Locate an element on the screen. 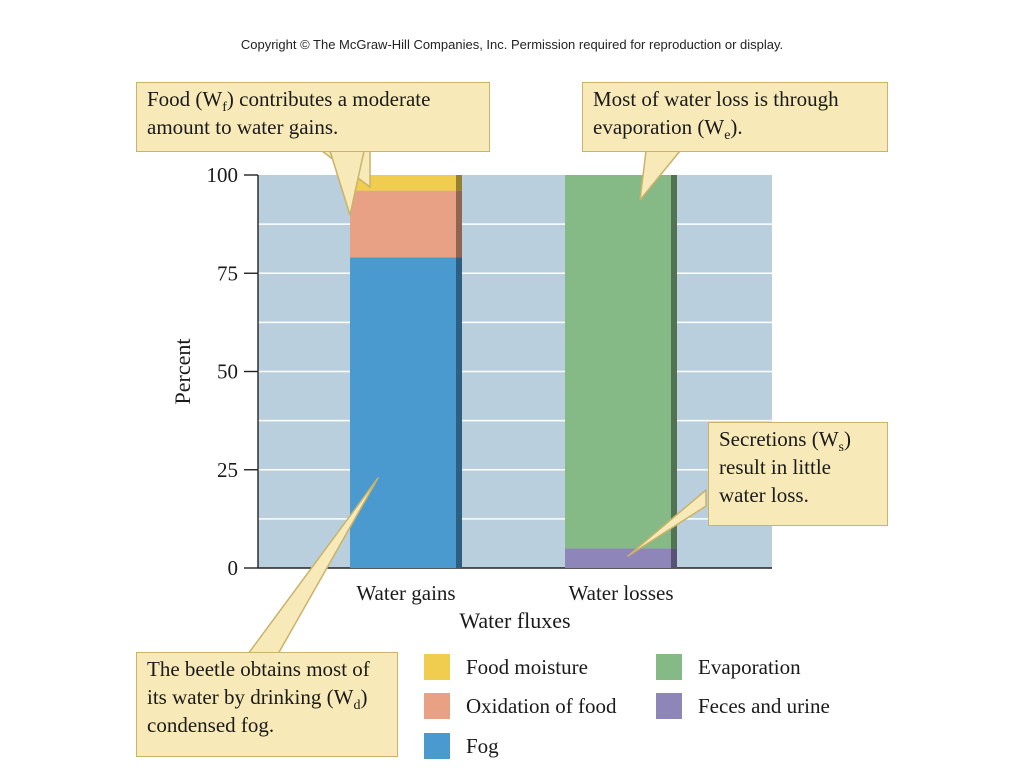 Image resolution: width=1024 pixels, height=768 pixels. legend-swatch-evaporation is located at coordinates (669, 667).